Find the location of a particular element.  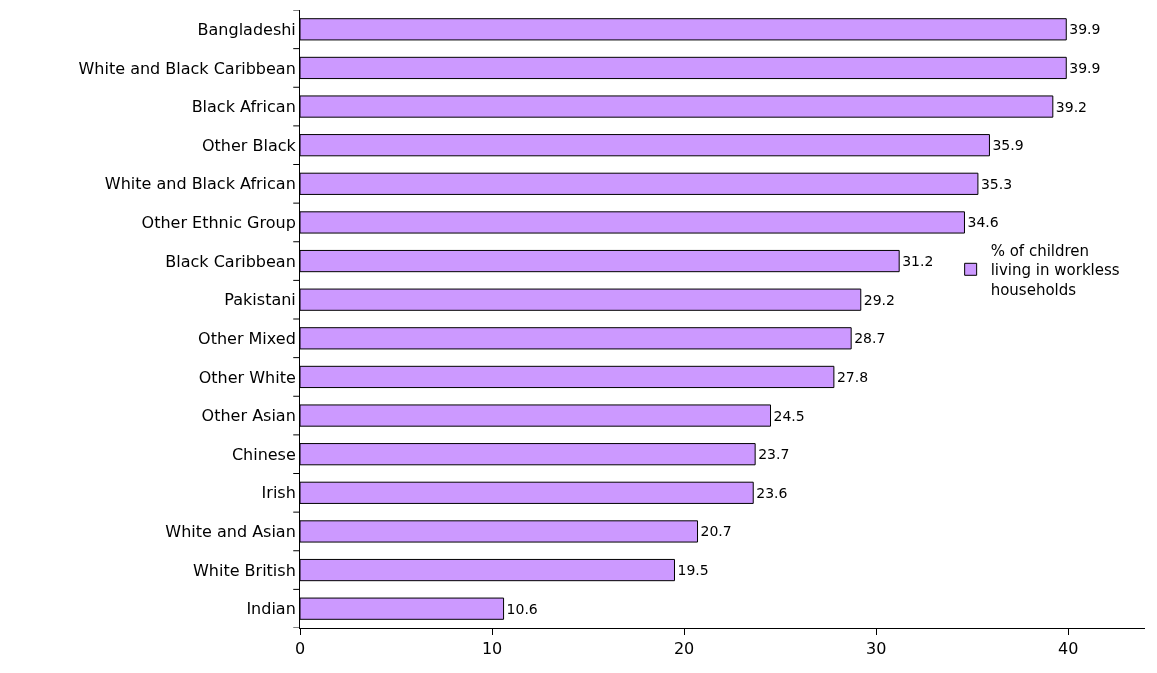

y-tick-label: Other White is located at coordinates (247, 377).